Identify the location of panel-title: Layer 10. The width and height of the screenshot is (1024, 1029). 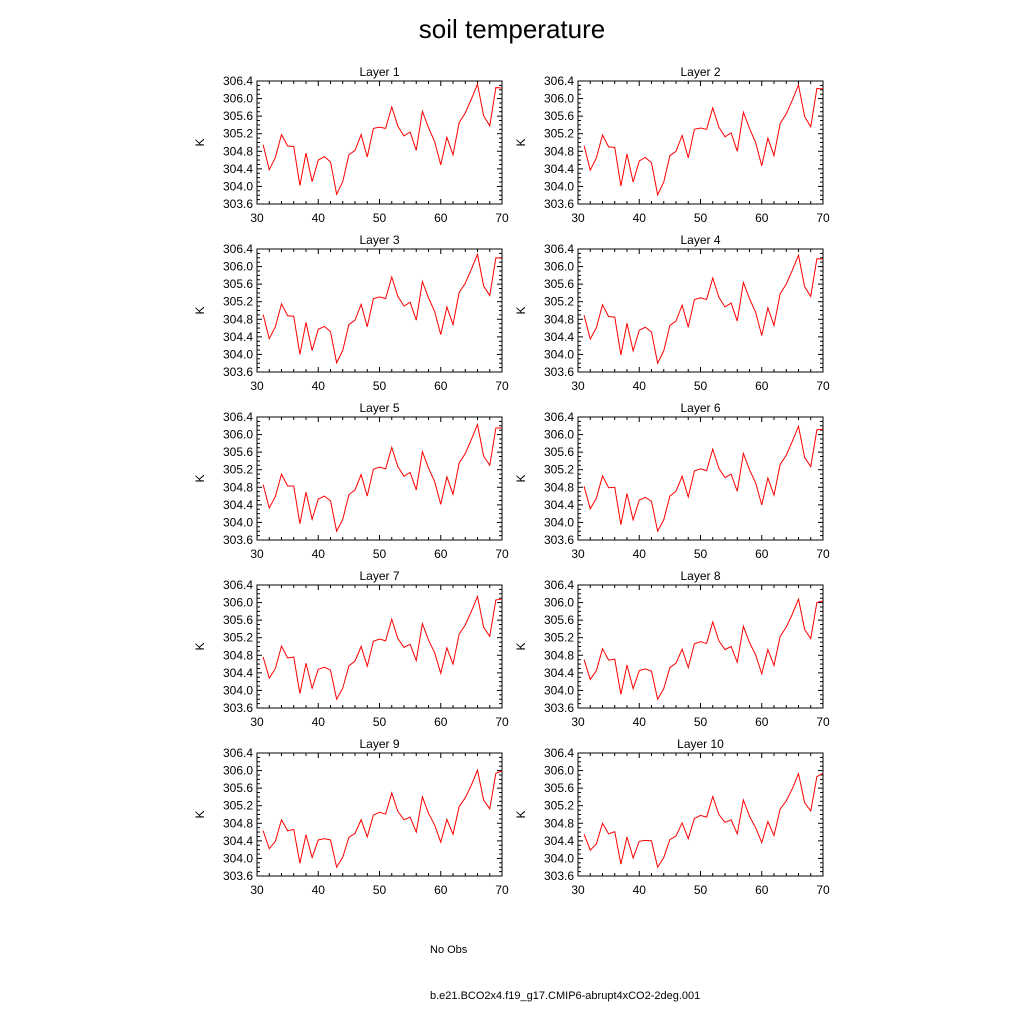
(700, 744).